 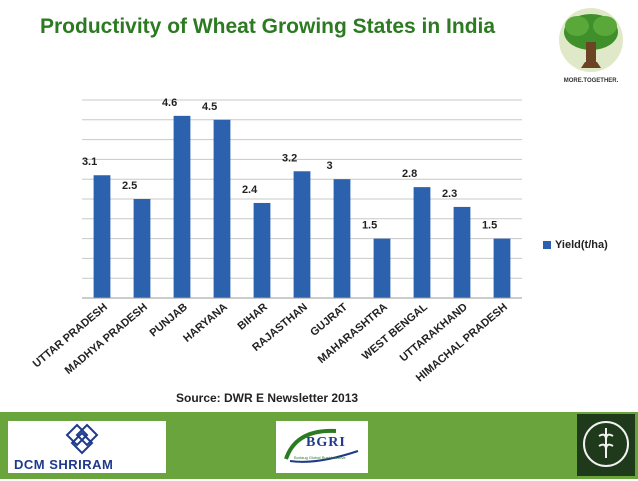 I want to click on bar-rajasthan, so click(x=302, y=234).